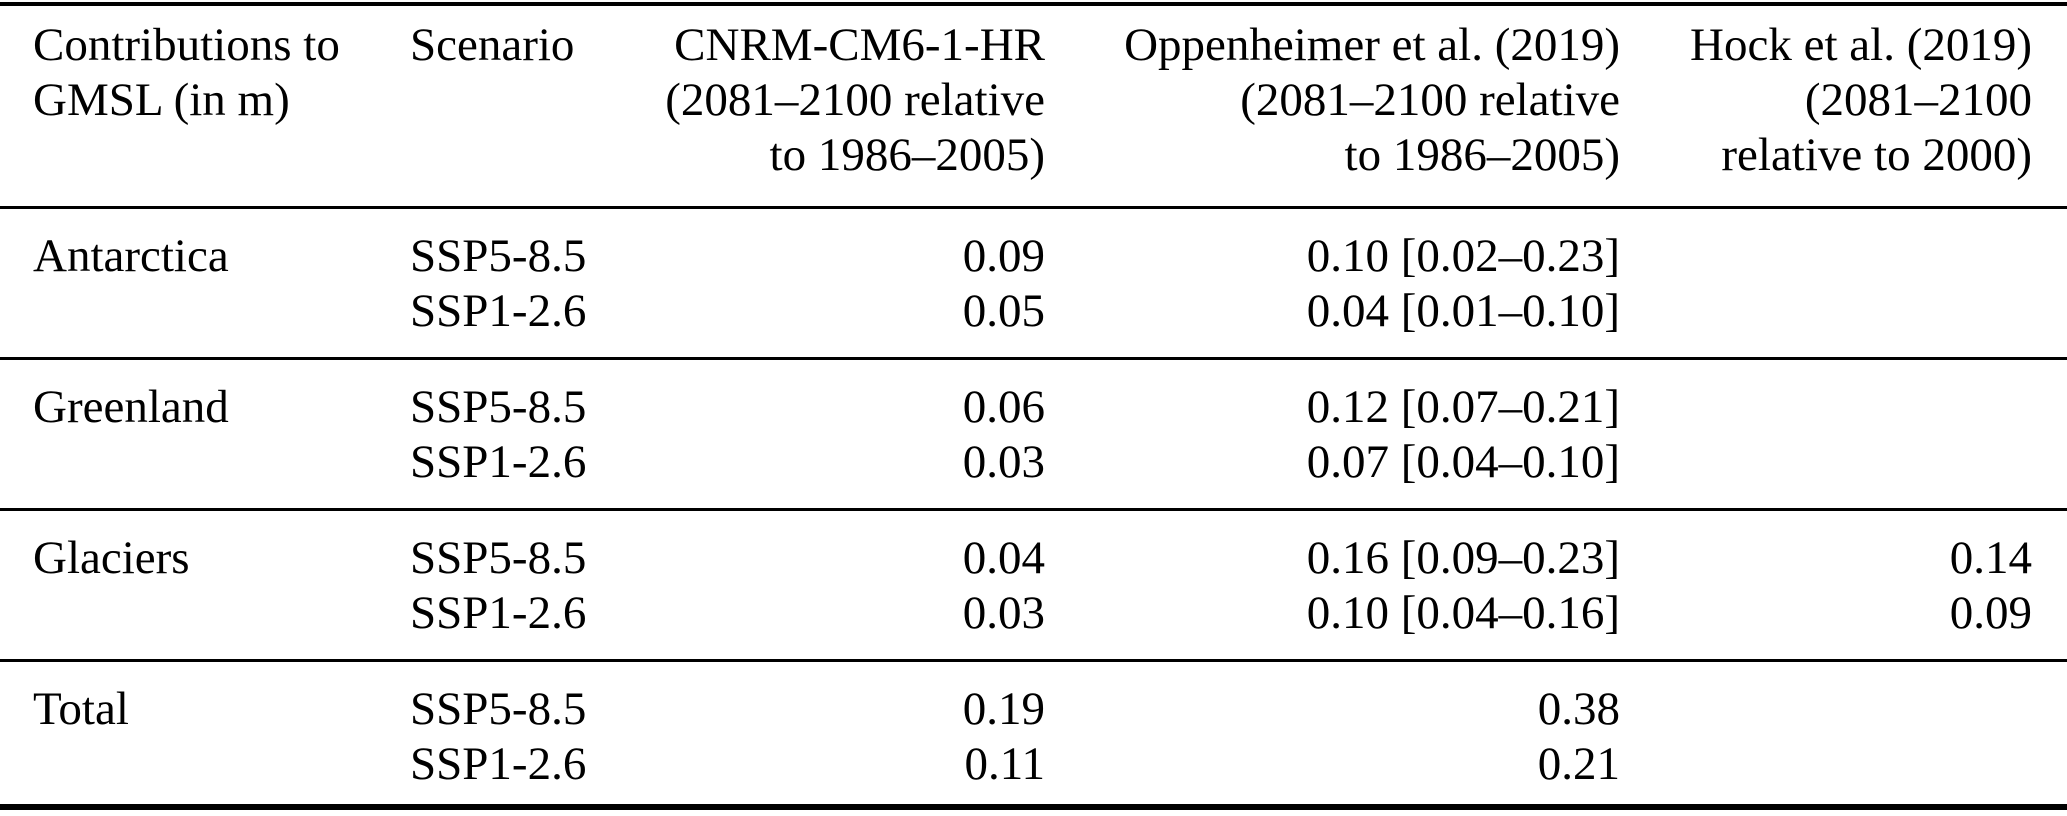 The image size is (2067, 816). Describe the element at coordinates (1463, 558) in the screenshot. I see `oppenheimer-value-cell: 0.16 [0.09–0.23]` at that location.